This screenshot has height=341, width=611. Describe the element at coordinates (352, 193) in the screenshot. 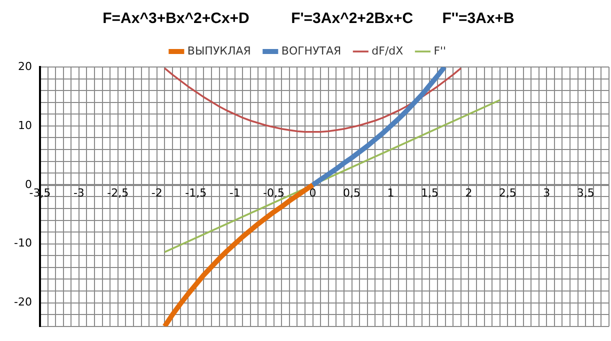

I see `x-tick-label: 0,5` at that location.